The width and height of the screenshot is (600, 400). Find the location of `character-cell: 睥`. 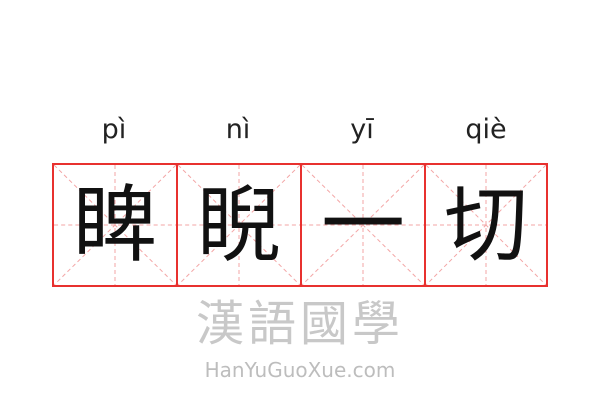

character-cell: 睥 is located at coordinates (114, 225).